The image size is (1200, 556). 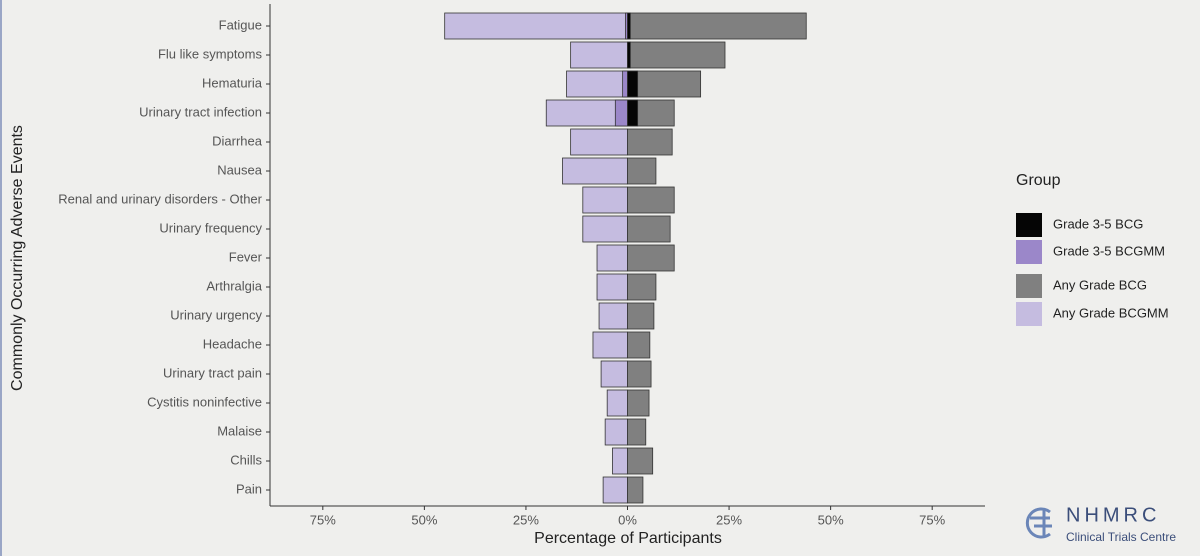 What do you see at coordinates (200, 111) in the screenshot?
I see `y-tick-label: Urinary tract infection` at bounding box center [200, 111].